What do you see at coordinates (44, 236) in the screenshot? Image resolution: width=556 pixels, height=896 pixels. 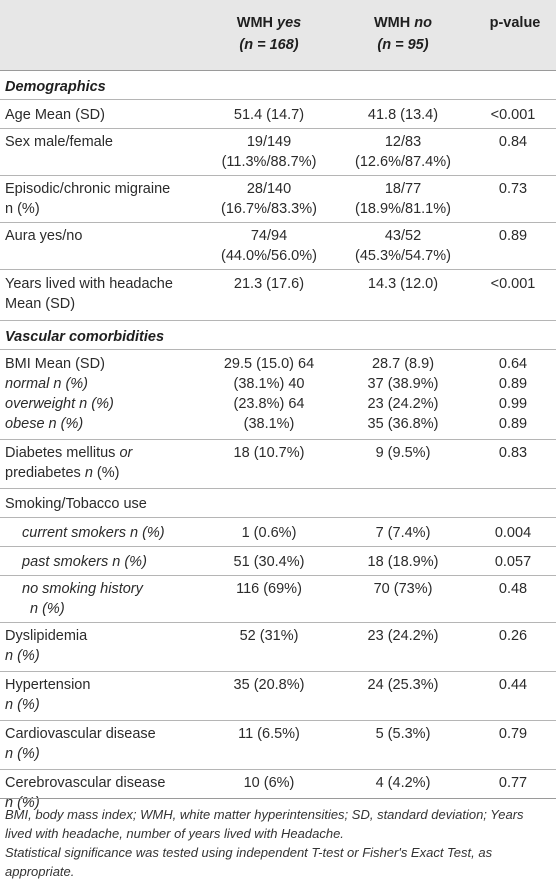 I see `row-label: Aura yes/no` at bounding box center [44, 236].